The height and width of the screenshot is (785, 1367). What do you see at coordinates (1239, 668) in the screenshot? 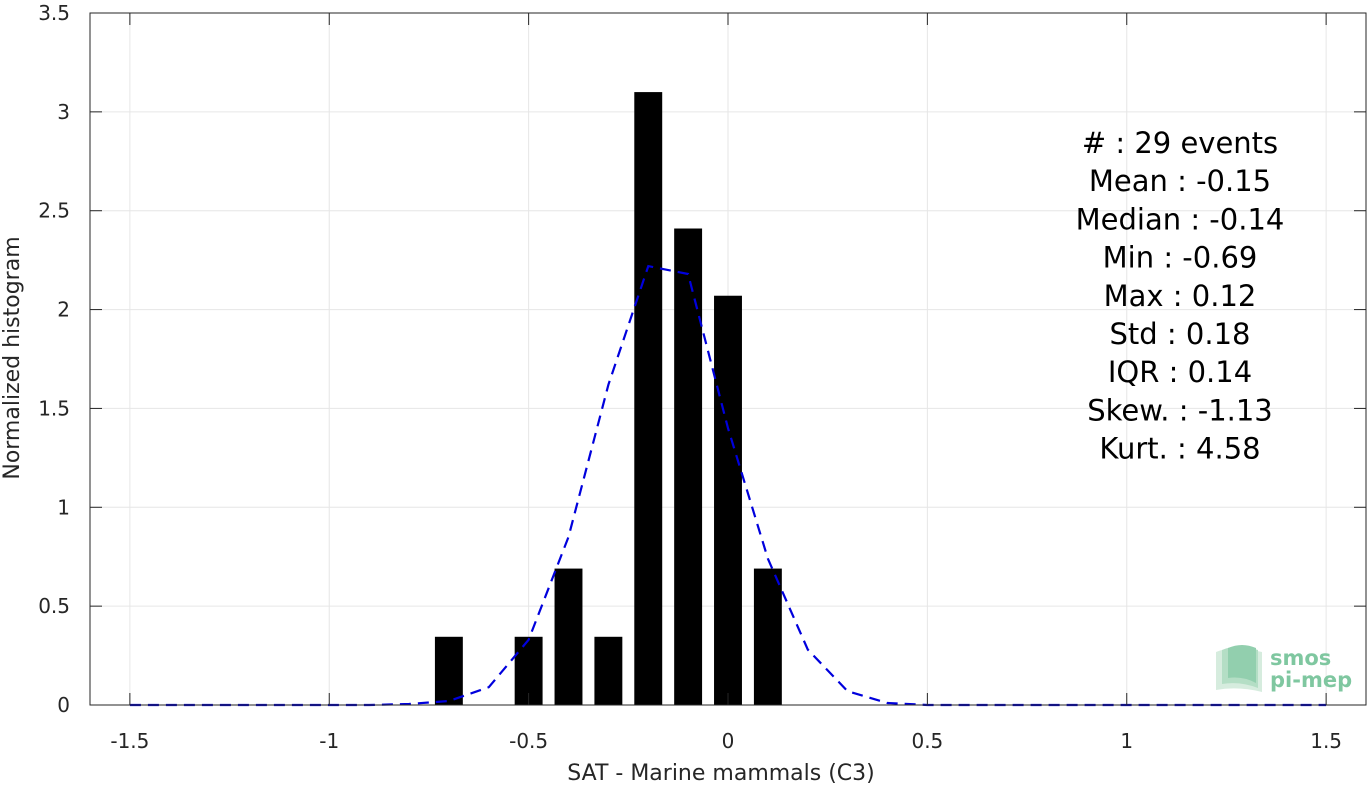
I see `logo-wave-icon` at bounding box center [1239, 668].